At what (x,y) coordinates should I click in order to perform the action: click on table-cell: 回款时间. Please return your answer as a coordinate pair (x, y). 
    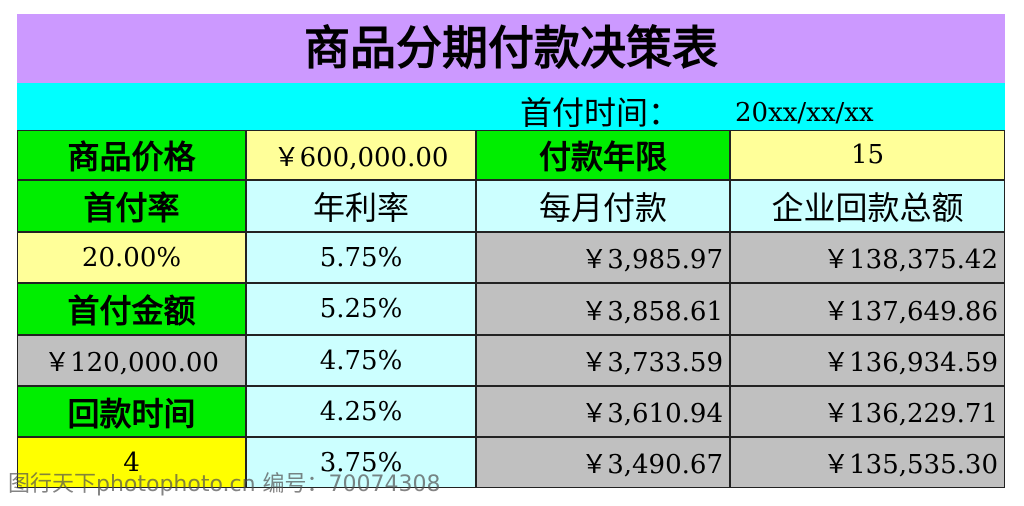
    Looking at the image, I should click on (131, 411).